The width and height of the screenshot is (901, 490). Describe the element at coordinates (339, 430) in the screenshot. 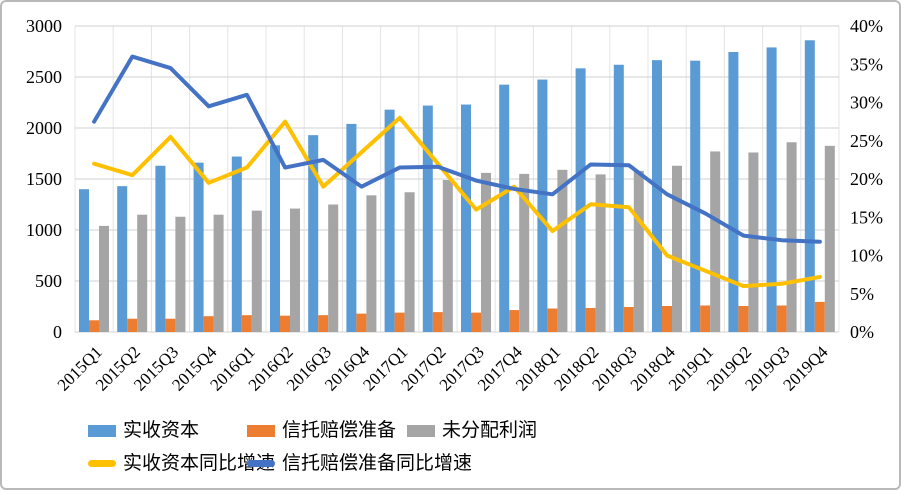

I see `legend-label: 信托赔偿准备` at that location.